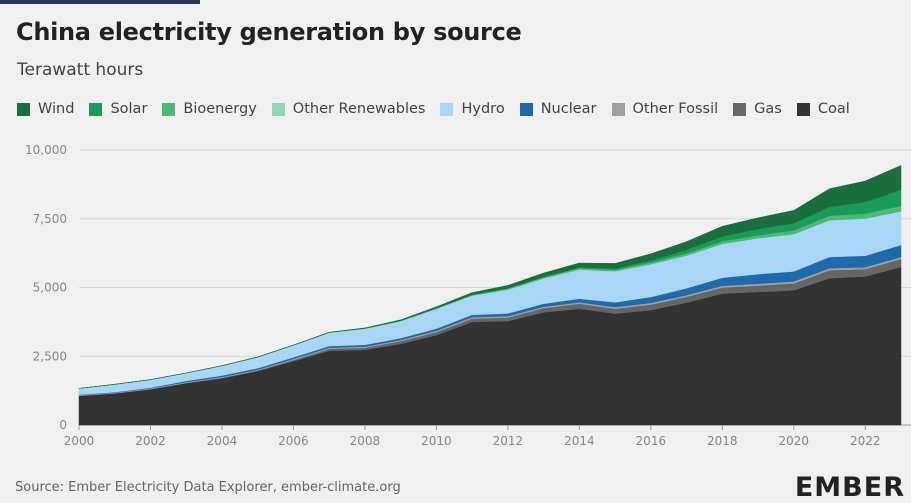 The height and width of the screenshot is (503, 911). Describe the element at coordinates (50, 356) in the screenshot. I see `y-tick-label: 2,500` at that location.